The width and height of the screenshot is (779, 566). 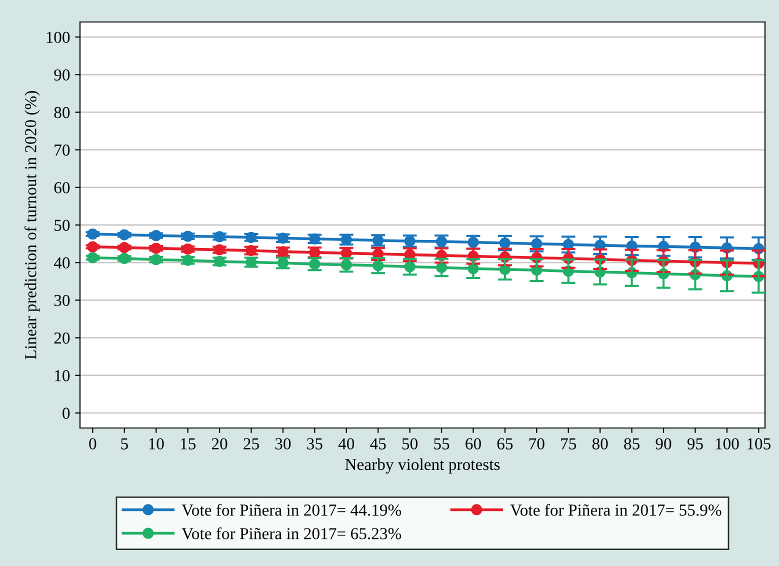 What do you see at coordinates (378, 444) in the screenshot?
I see `x-tick-label: 45` at bounding box center [378, 444].